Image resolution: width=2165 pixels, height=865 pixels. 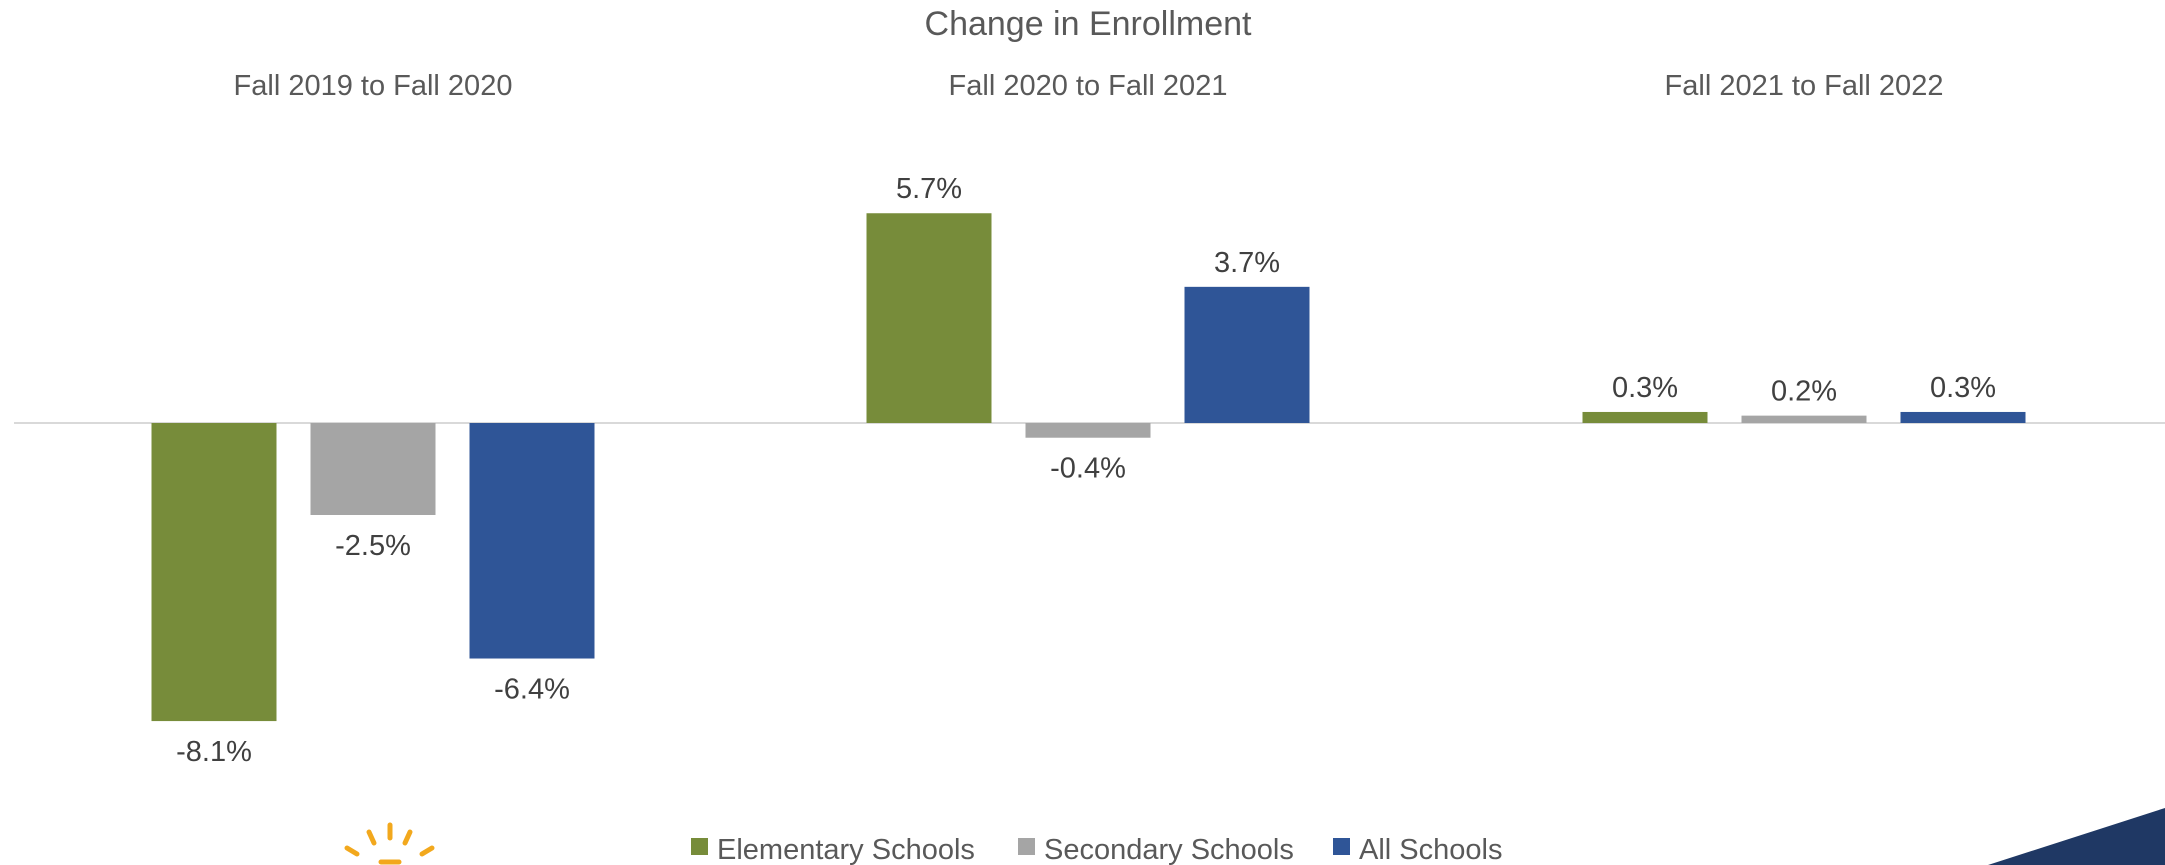 I want to click on data-label-all-3: 0.3%, so click(x=1963, y=388).